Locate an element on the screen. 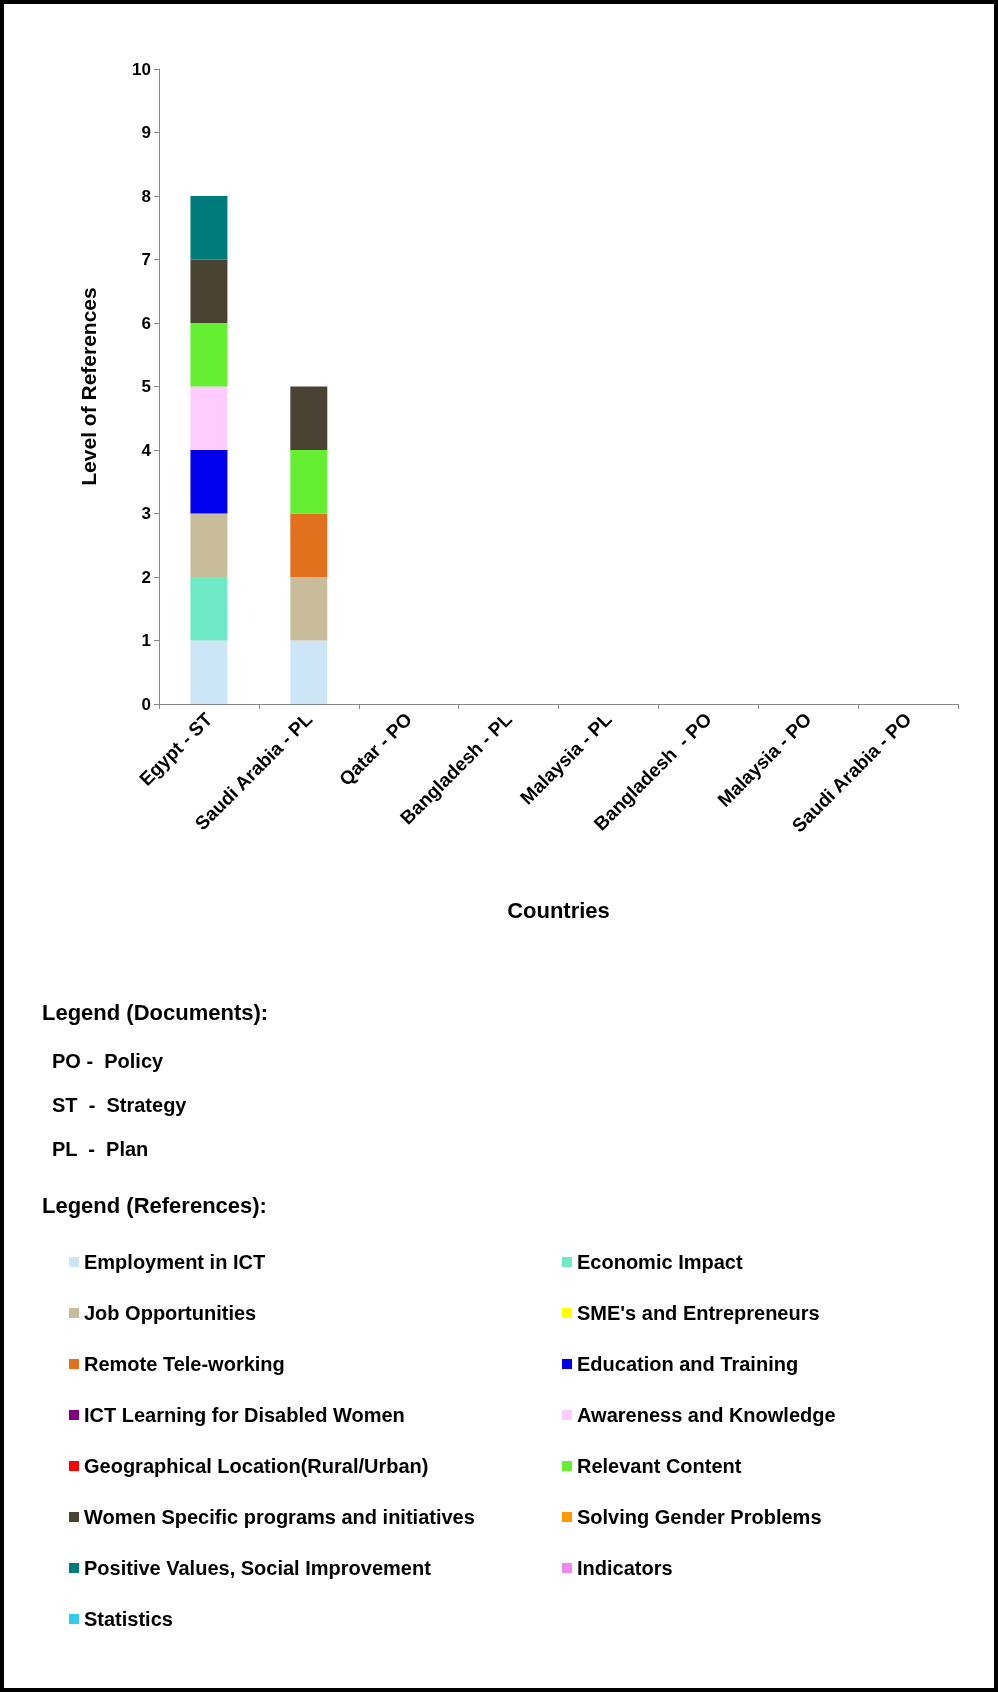 Image resolution: width=998 pixels, height=1692 pixels. legend-label: Awareness and Knowledge is located at coordinates (706, 1415).